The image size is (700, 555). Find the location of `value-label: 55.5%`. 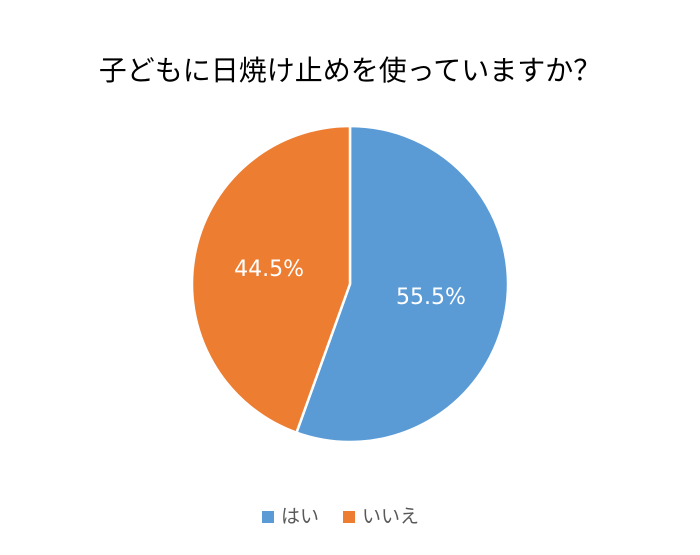

value-label: 55.5% is located at coordinates (431, 297).